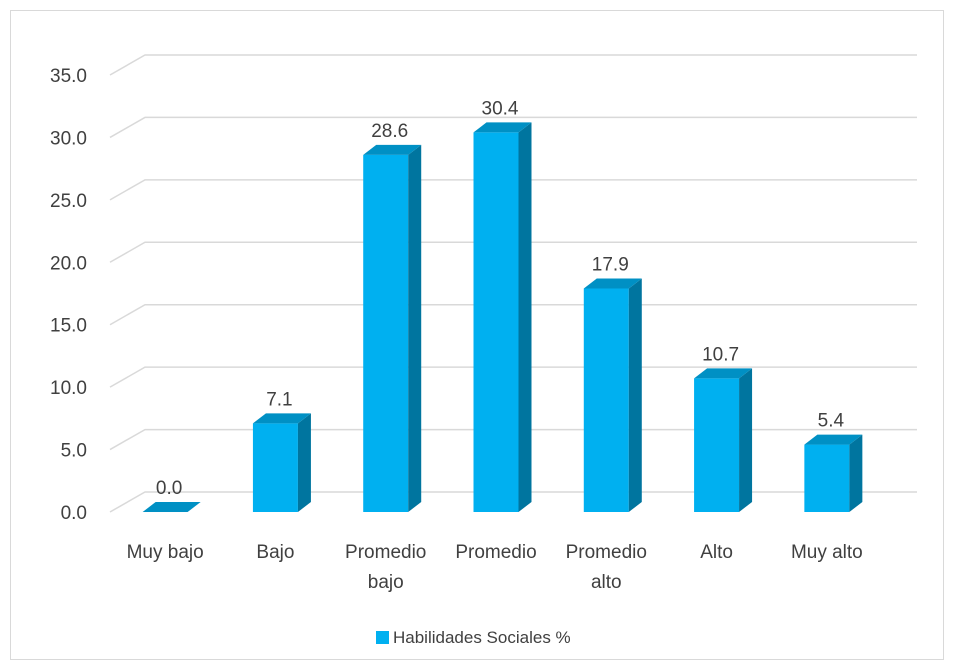  What do you see at coordinates (482, 637) in the screenshot?
I see `legend-label: Habilidades Sociales %` at bounding box center [482, 637].